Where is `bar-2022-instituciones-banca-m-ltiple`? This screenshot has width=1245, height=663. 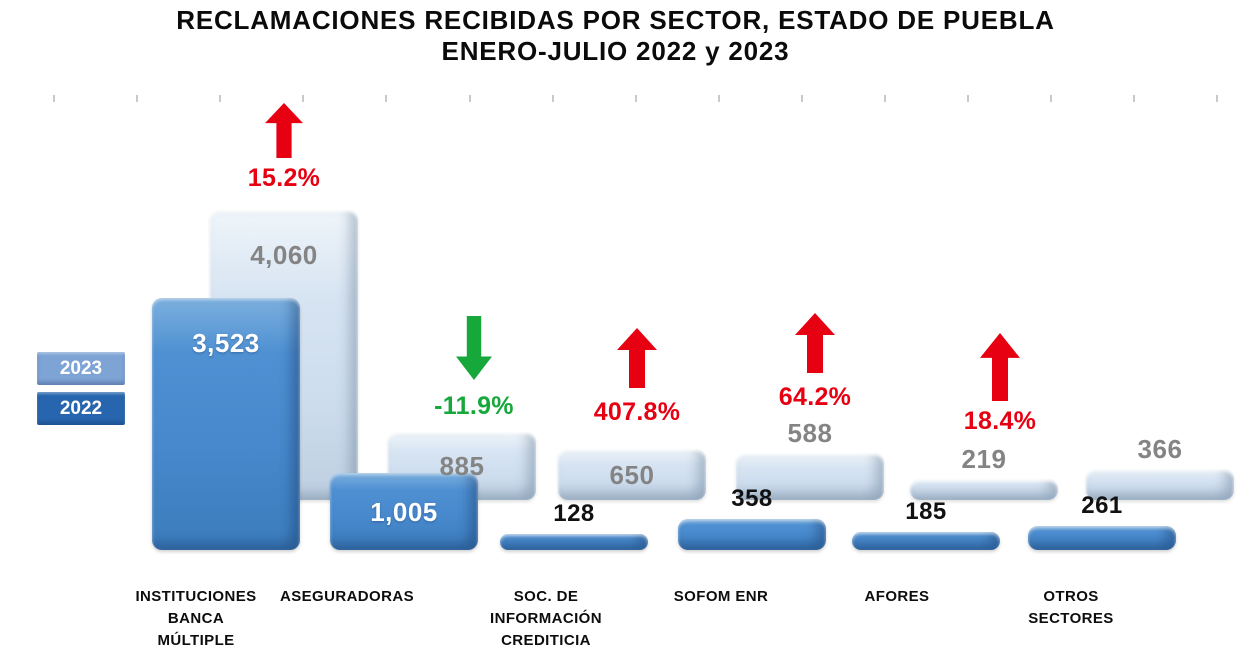
bar-2022-instituciones-banca-m-ltiple is located at coordinates (226, 424).